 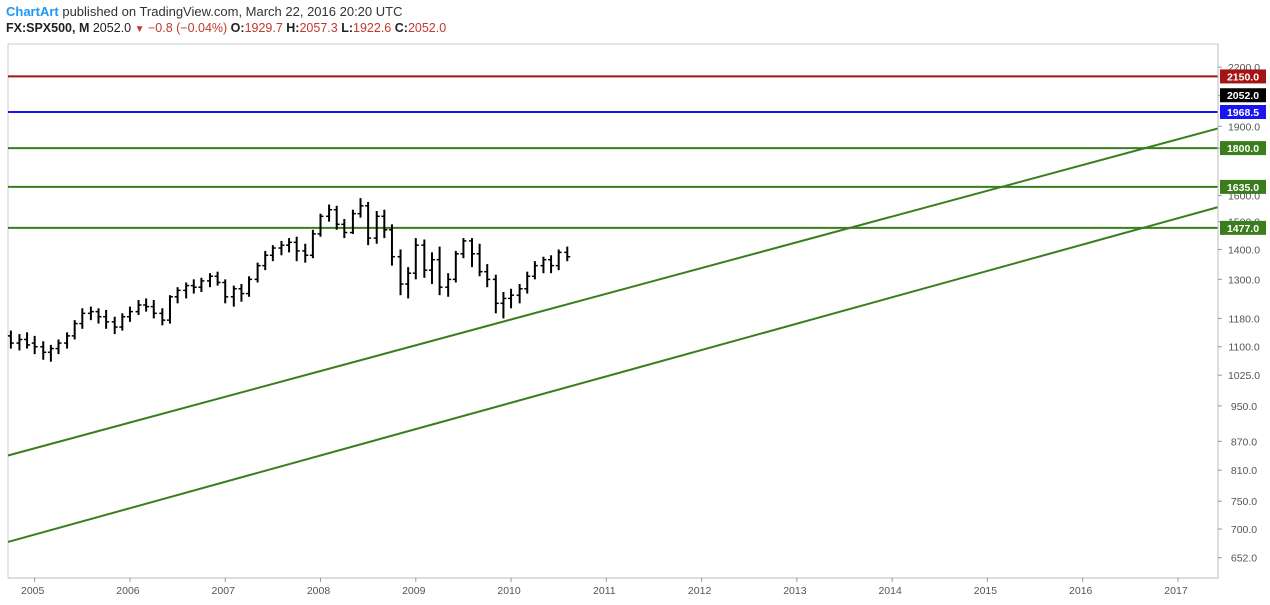 What do you see at coordinates (414, 591) in the screenshot?
I see `x-tick-label: 2009` at bounding box center [414, 591].